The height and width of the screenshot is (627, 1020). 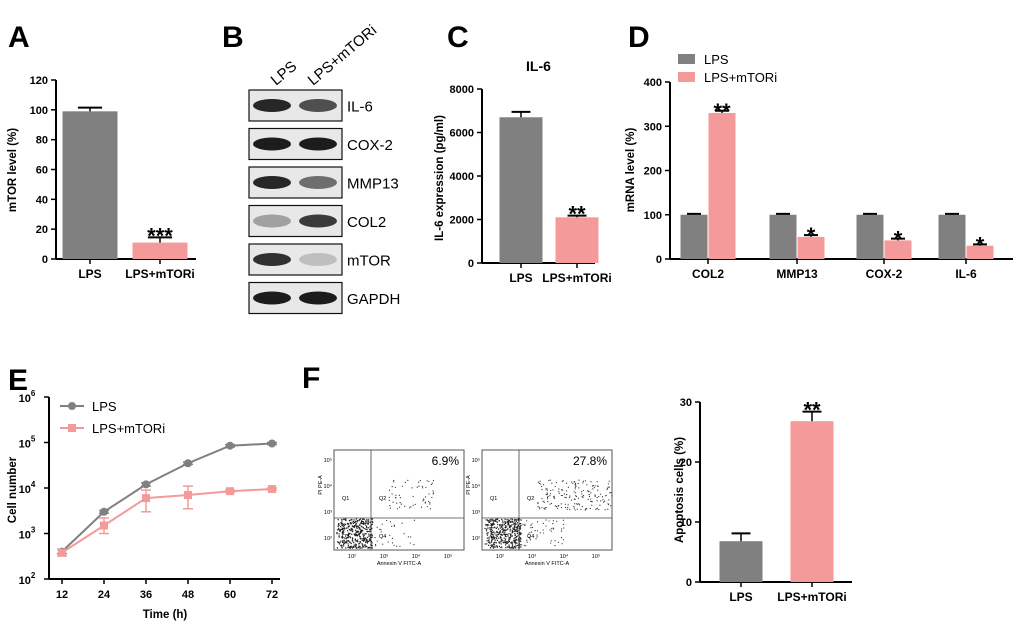 I want to click on flow-y-tick-label: 10², so click(x=328, y=539).